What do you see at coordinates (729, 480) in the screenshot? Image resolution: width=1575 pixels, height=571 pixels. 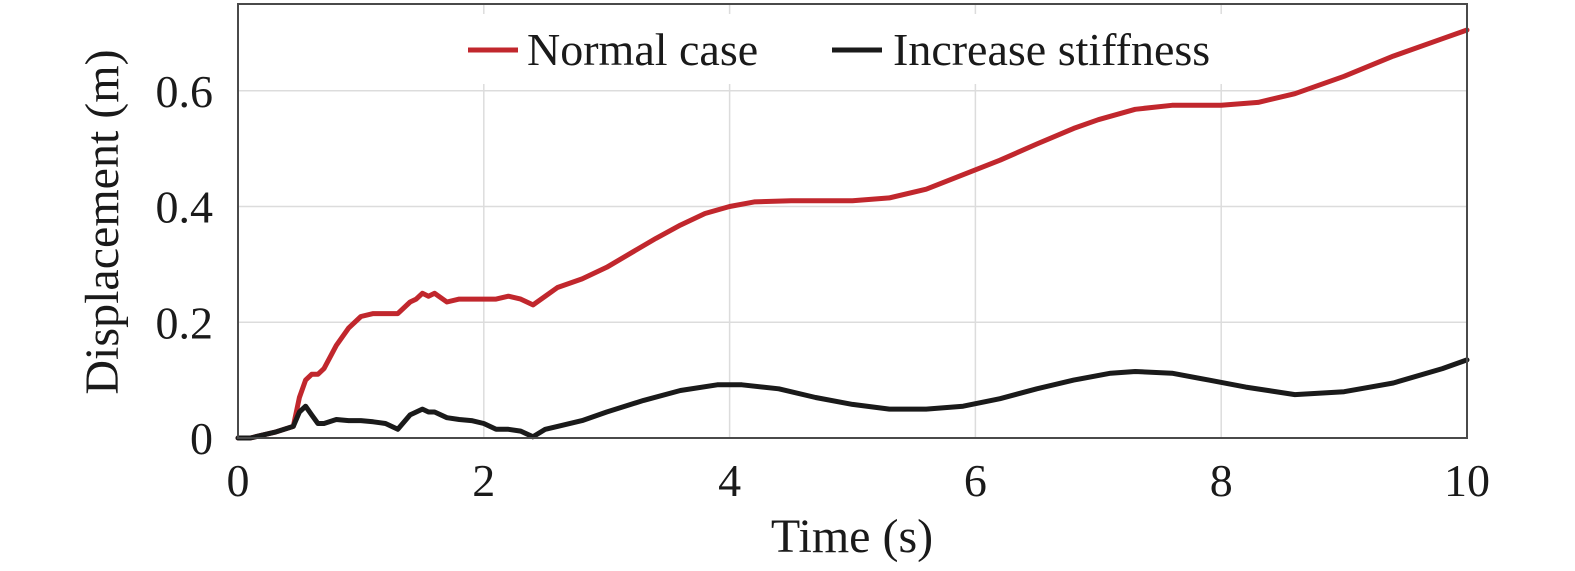 I see `x-tick-label: 4` at bounding box center [729, 480].